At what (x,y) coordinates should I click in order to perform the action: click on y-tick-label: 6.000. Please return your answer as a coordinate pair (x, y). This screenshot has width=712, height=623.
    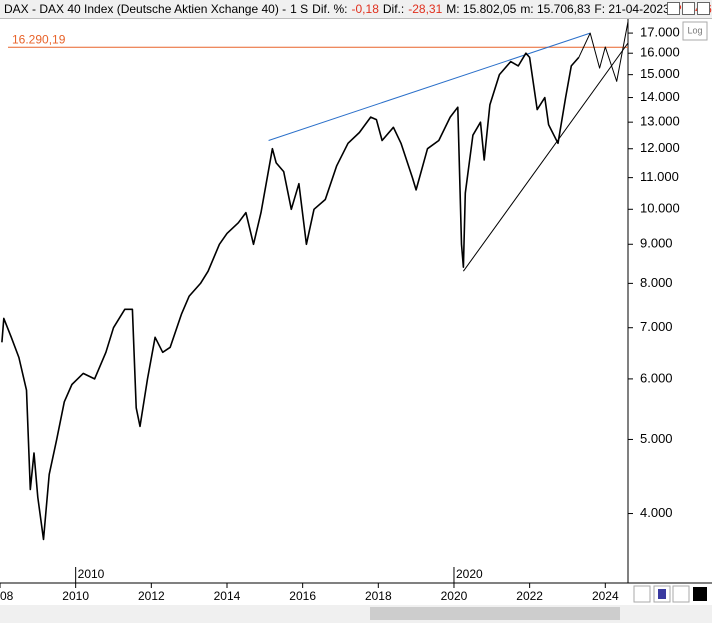
    Looking at the image, I should click on (656, 377).